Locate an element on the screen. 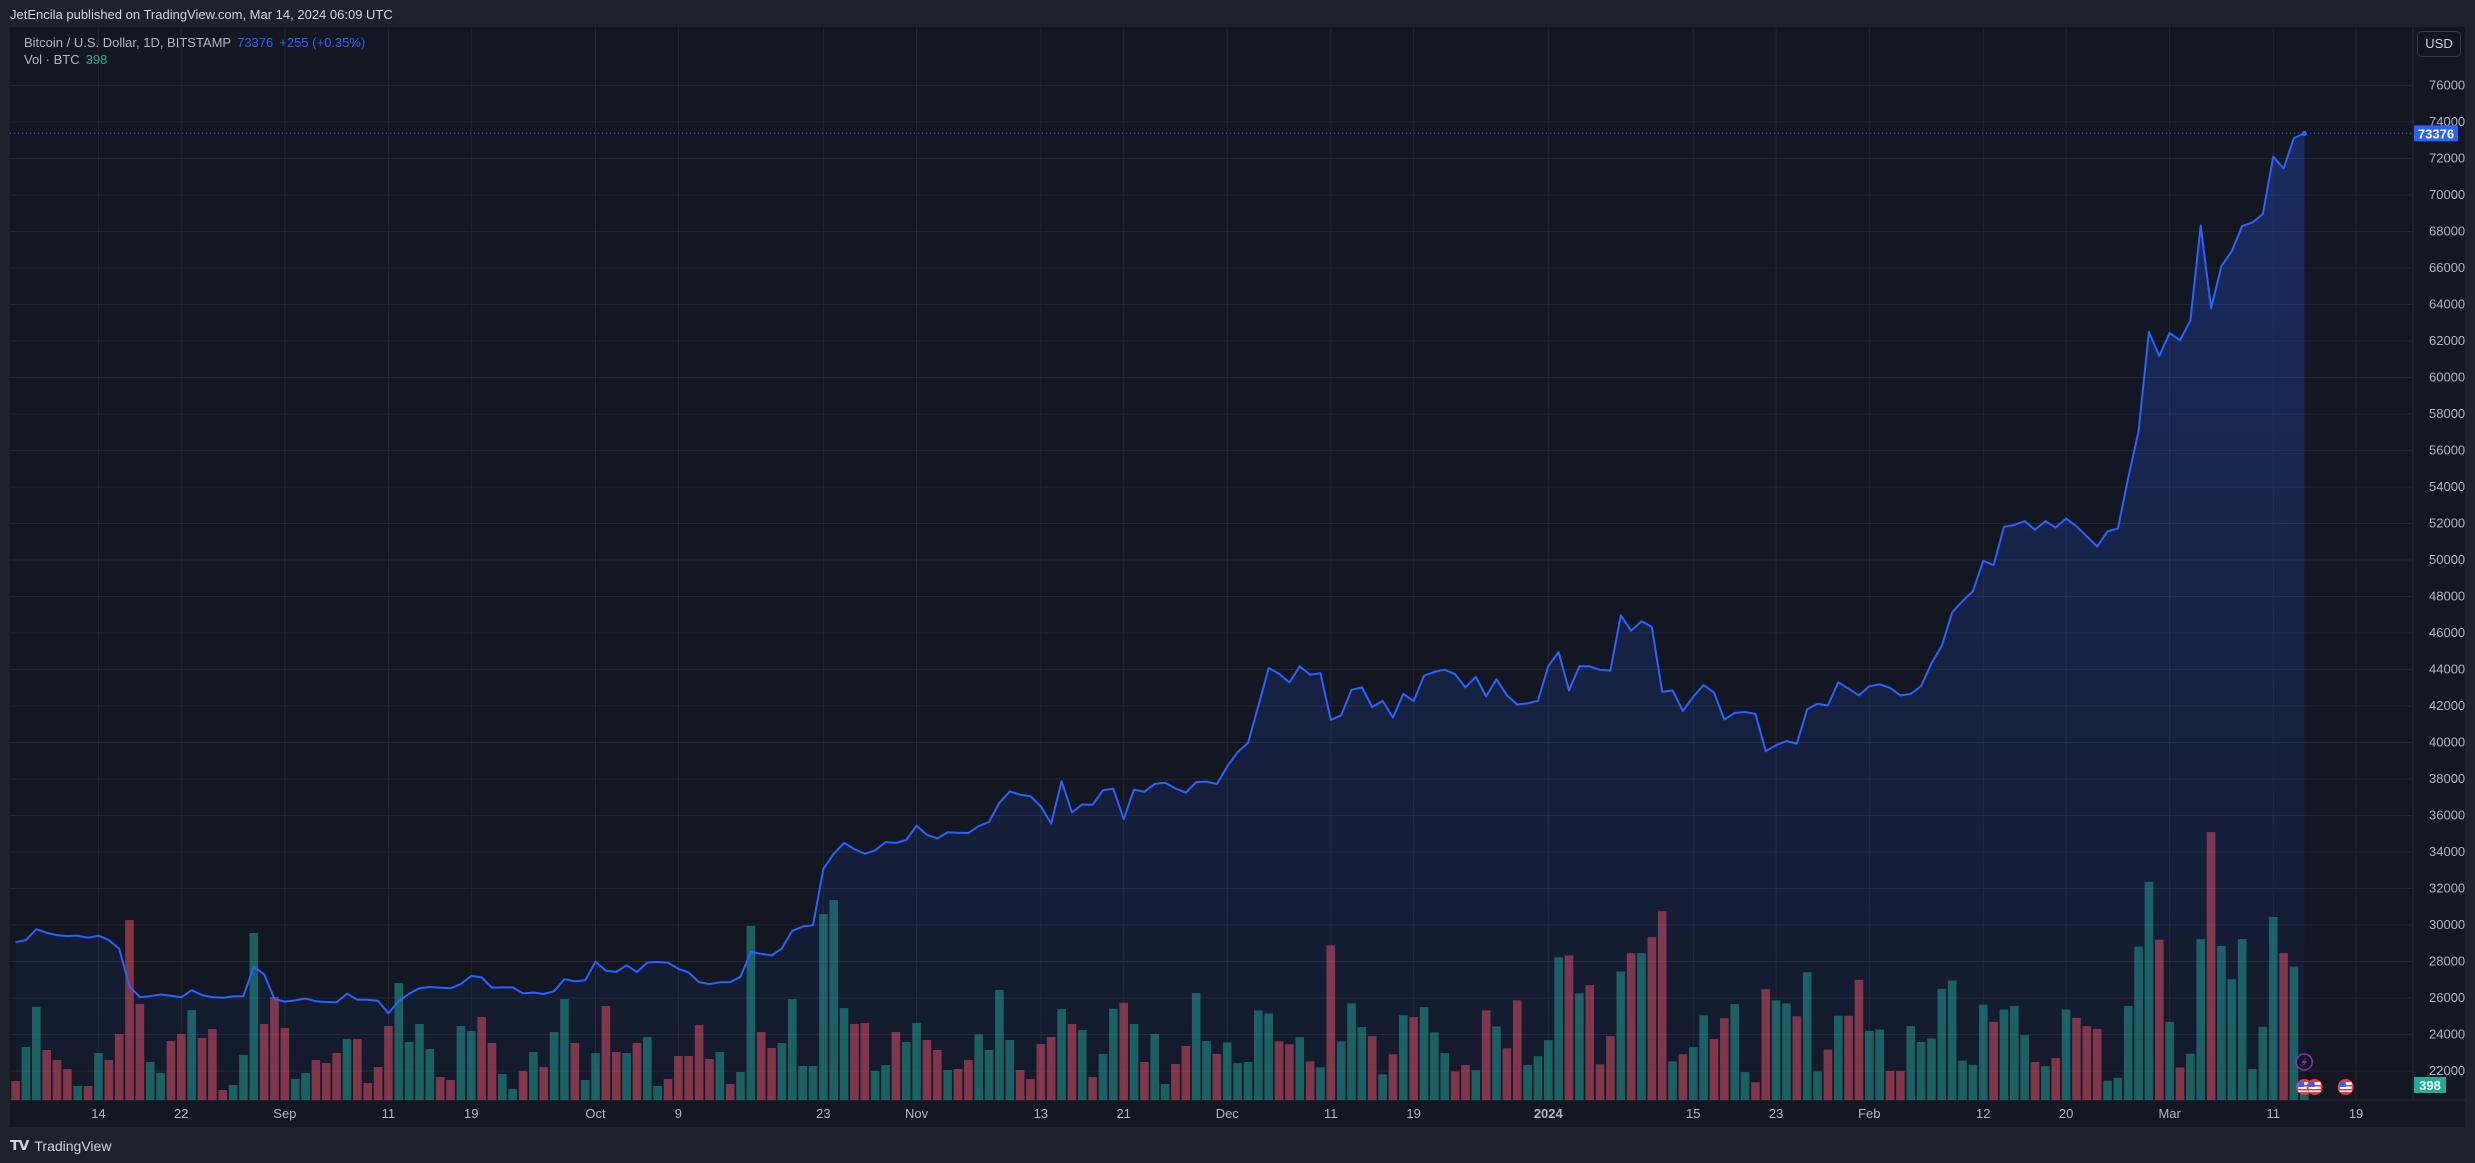 The width and height of the screenshot is (2475, 1163). tradingview-logo-icon: 𝗧𝗩 is located at coordinates (19, 1145).